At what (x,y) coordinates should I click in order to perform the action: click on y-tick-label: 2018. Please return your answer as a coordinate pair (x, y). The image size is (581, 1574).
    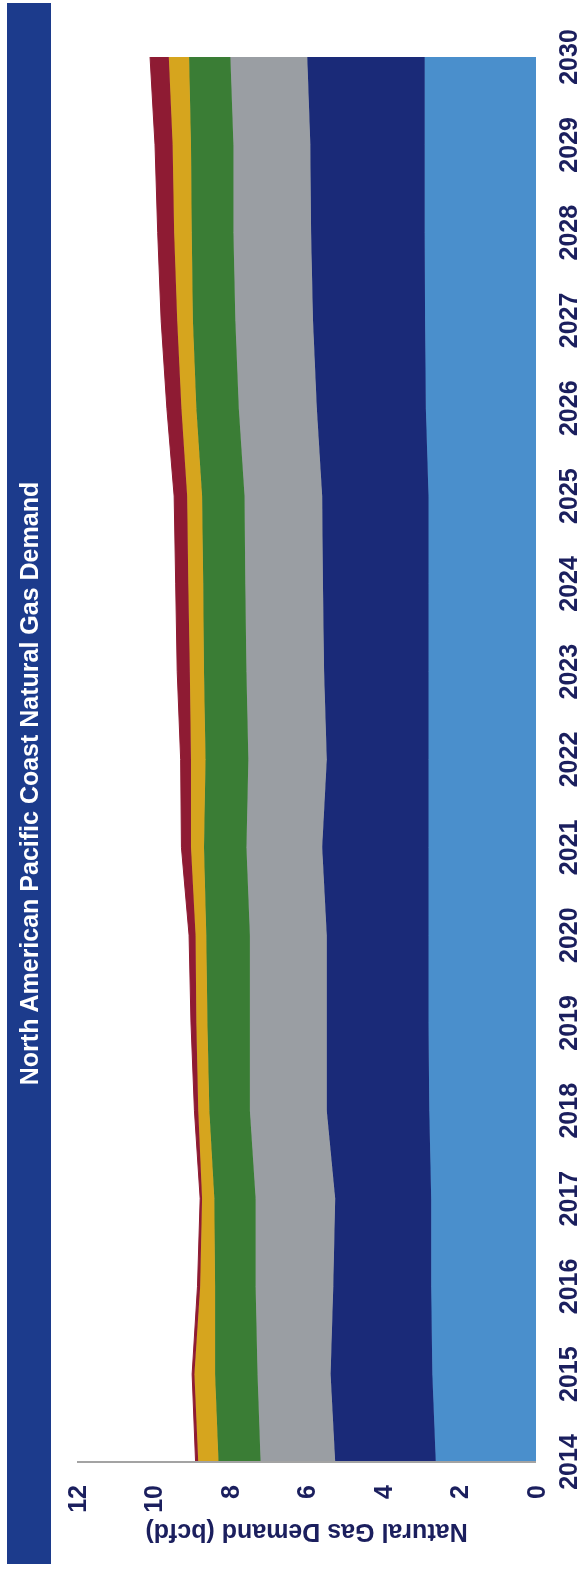
    Looking at the image, I should click on (567, 1110).